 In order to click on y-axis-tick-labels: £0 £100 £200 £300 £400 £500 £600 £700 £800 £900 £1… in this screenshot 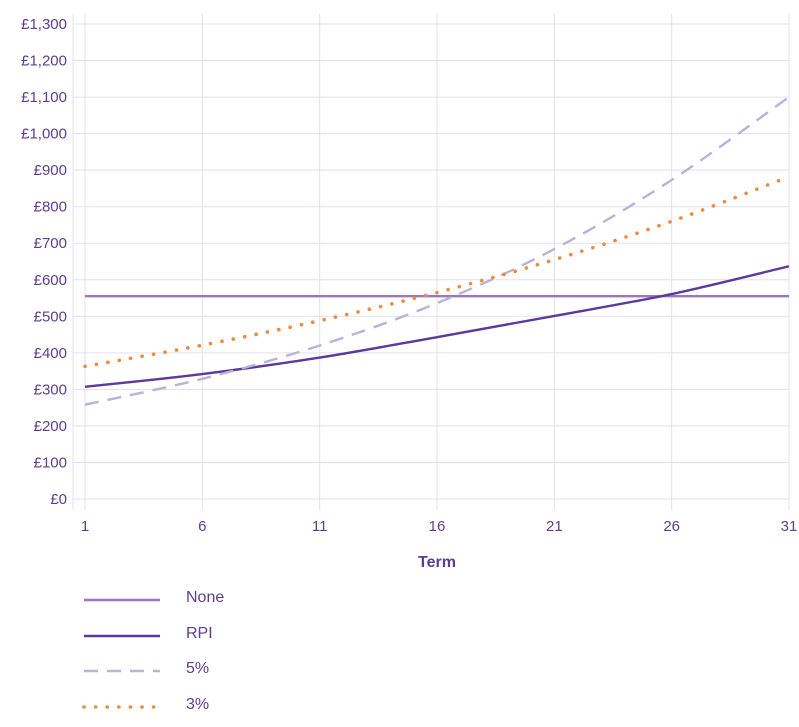, I will do `click(44, 262)`.